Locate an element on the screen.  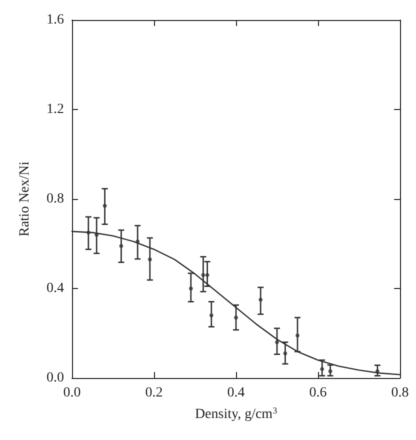
x-tick-label: 0.6 is located at coordinates (318, 393).